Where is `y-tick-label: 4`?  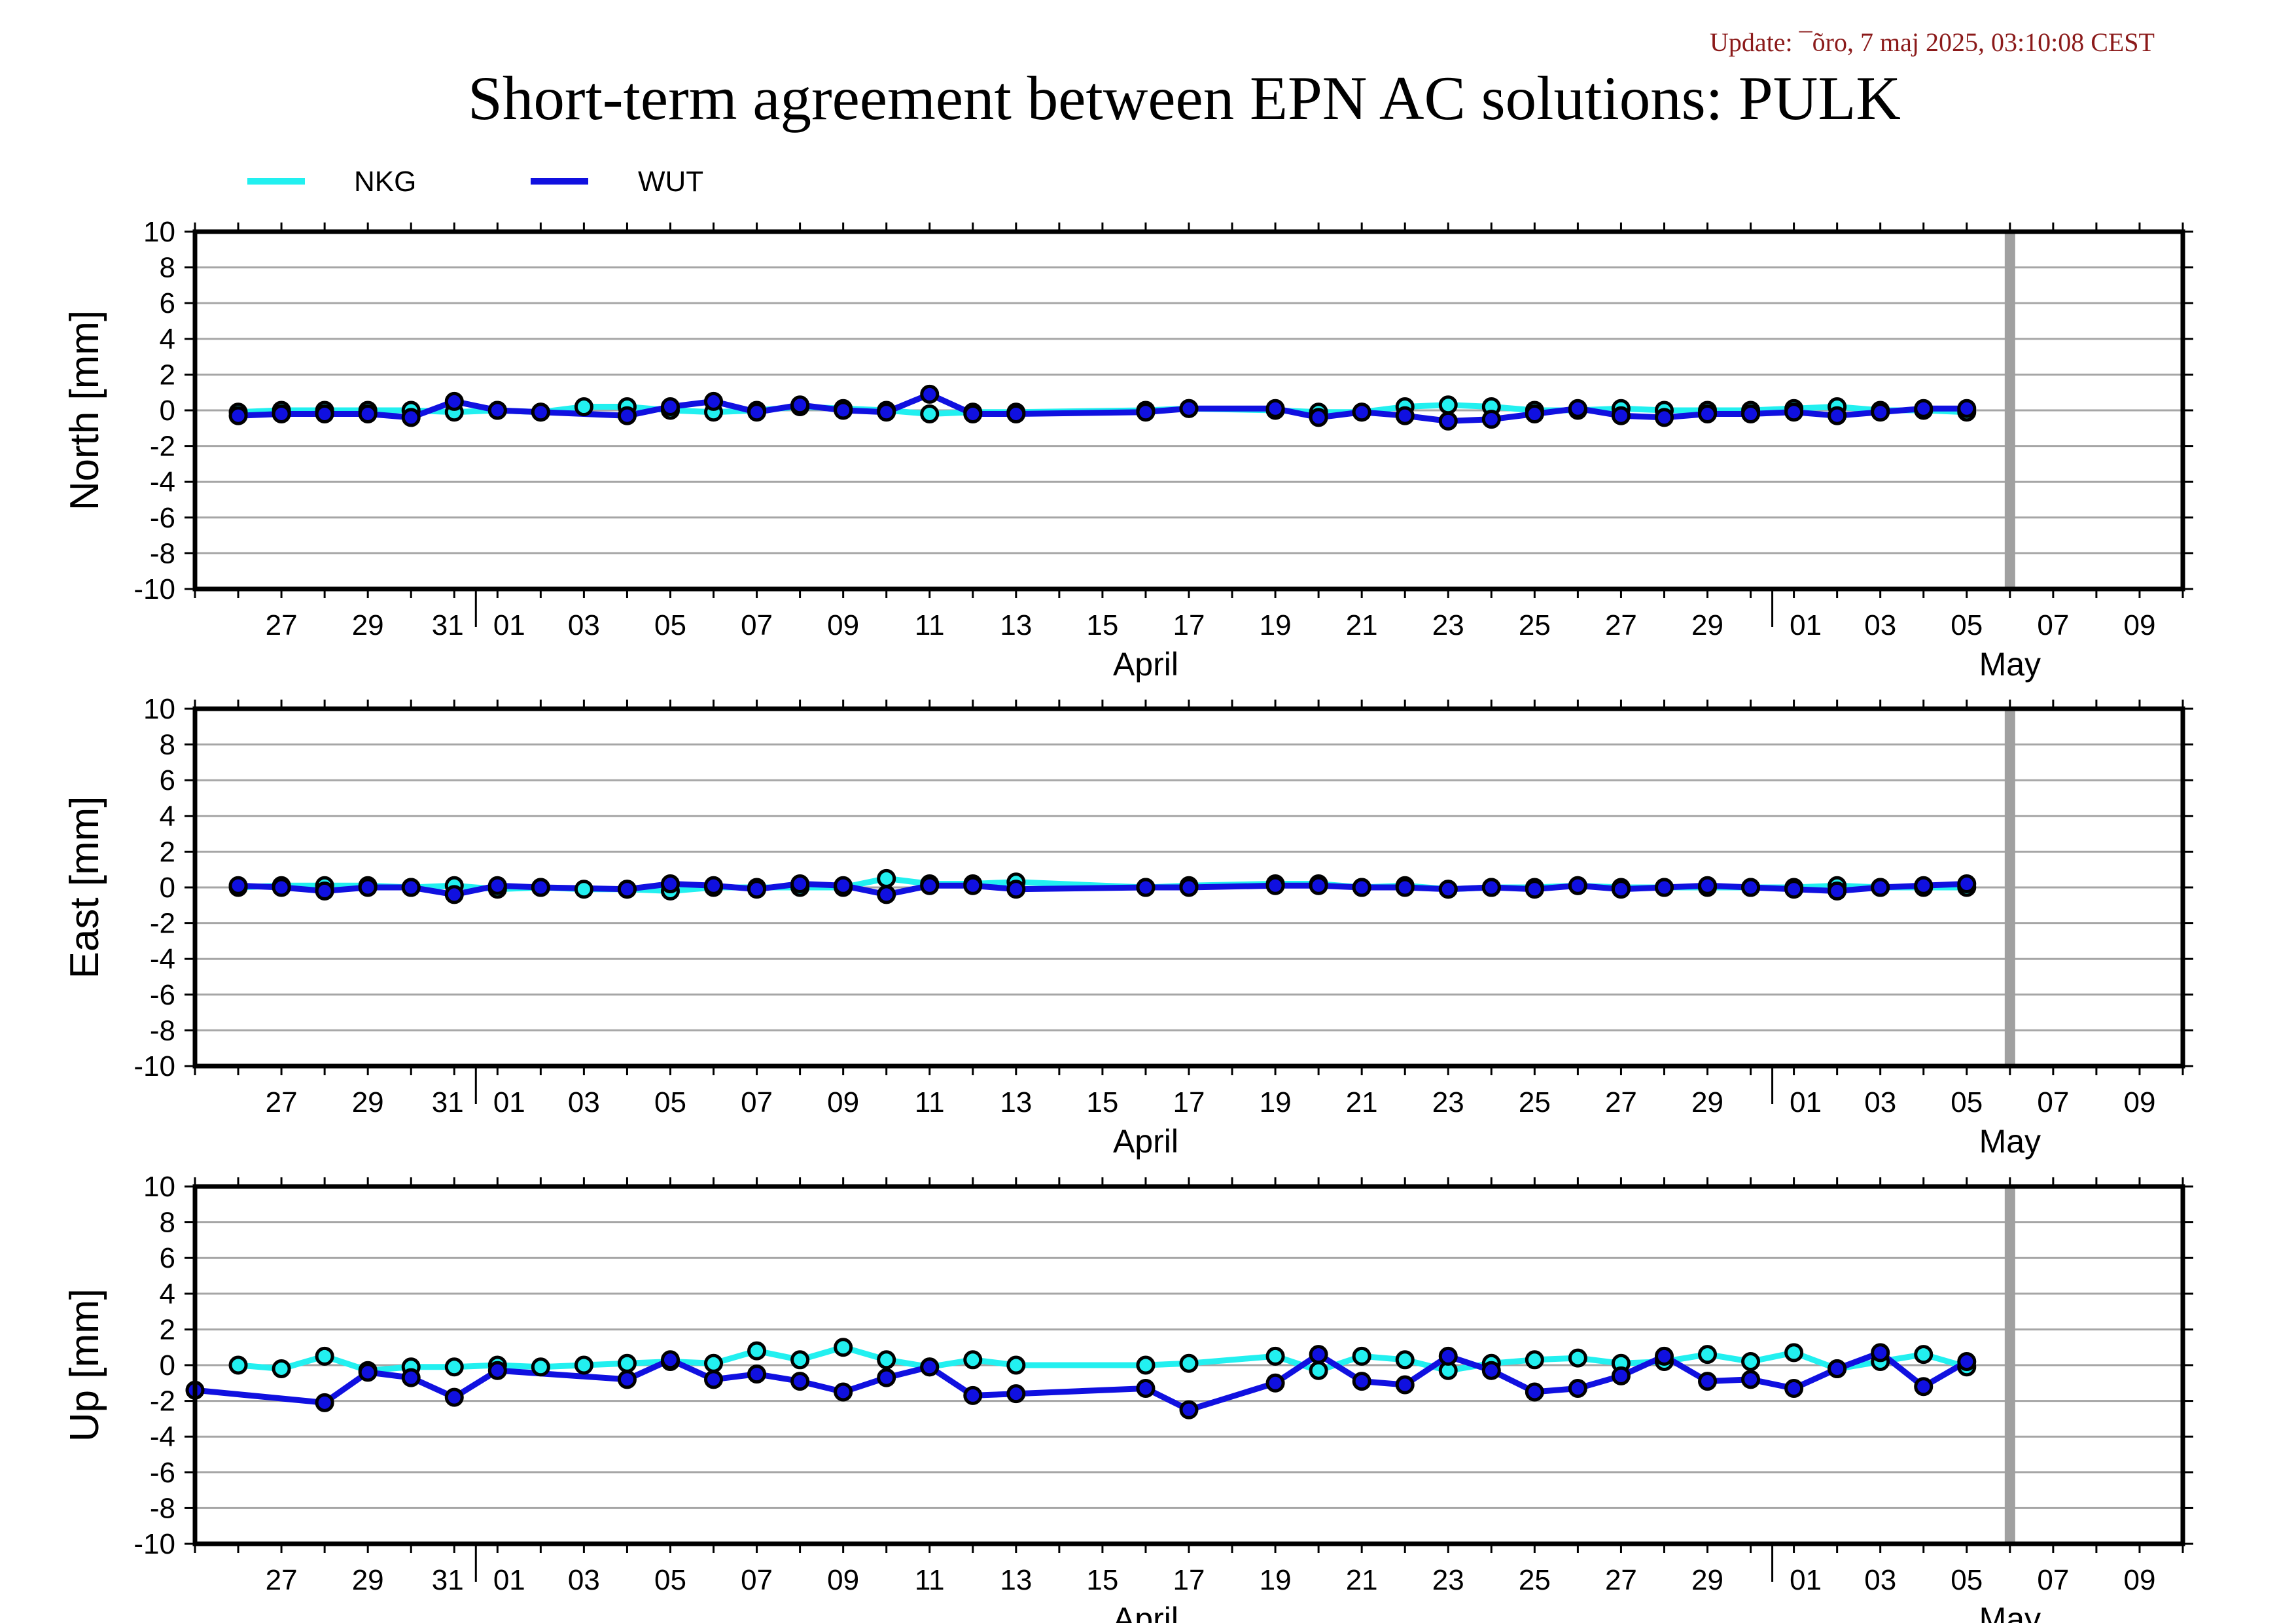
y-tick-label: 4 is located at coordinates (167, 339).